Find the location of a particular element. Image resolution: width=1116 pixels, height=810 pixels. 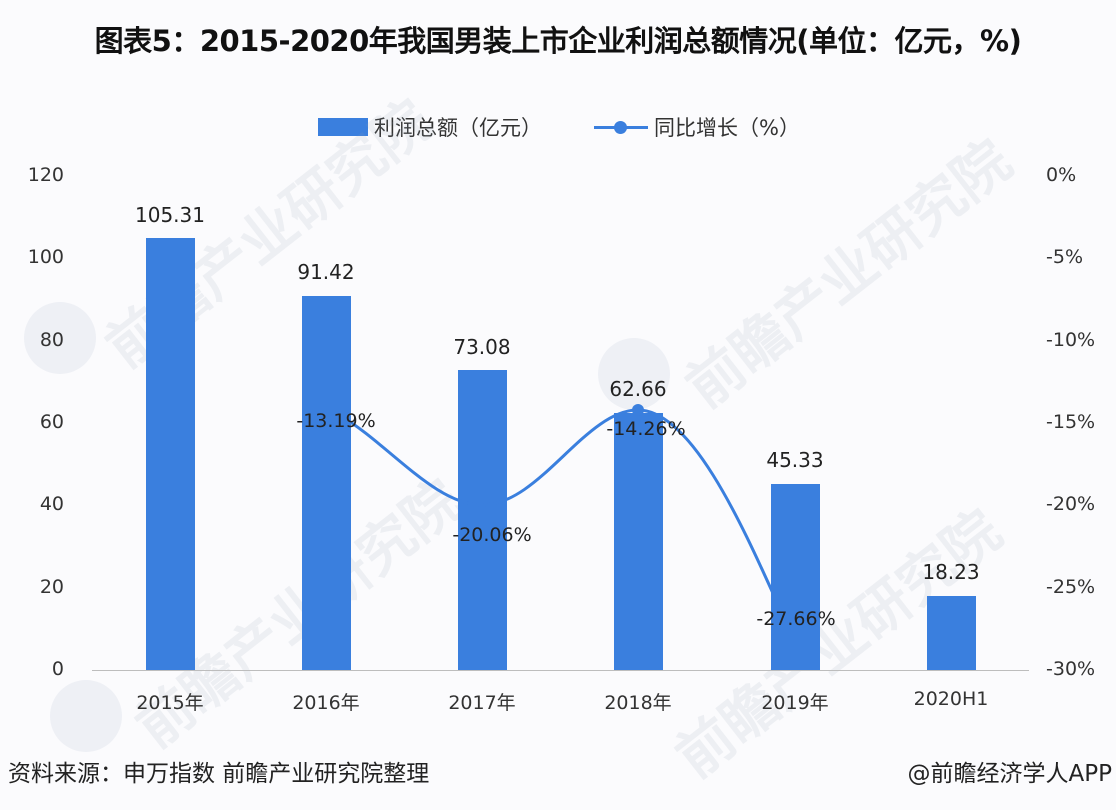

legend-label-profit: 利润总额（亿元） is located at coordinates (458, 128).